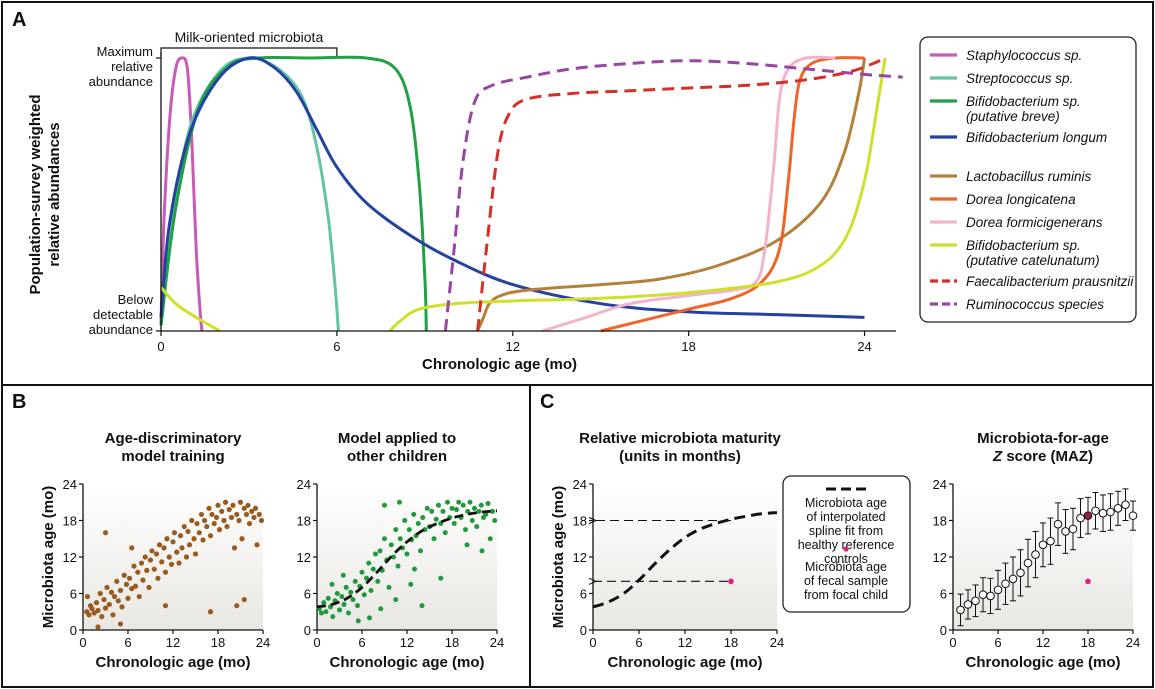 This screenshot has height=689, width=1155. What do you see at coordinates (19, 402) in the screenshot?
I see `panel-label-b: B` at bounding box center [19, 402].